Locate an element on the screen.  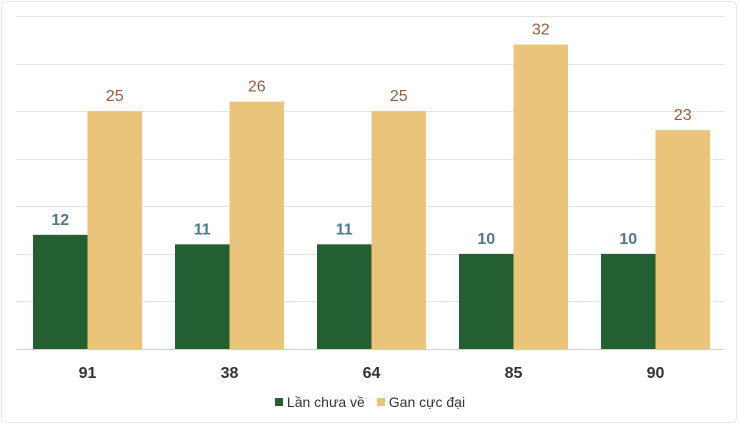
legend-label-series-1: Lần chưa về is located at coordinates (325, 402).